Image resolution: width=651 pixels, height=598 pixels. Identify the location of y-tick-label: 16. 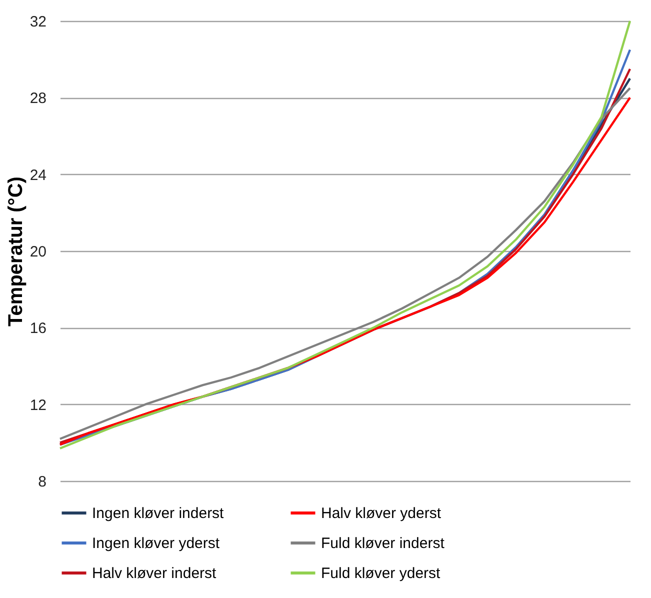
(38, 329).